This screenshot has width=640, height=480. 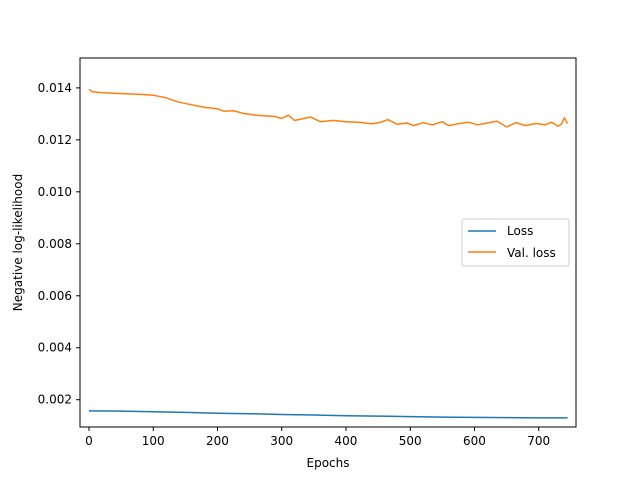 What do you see at coordinates (153, 441) in the screenshot?
I see `x-tick-label: 100` at bounding box center [153, 441].